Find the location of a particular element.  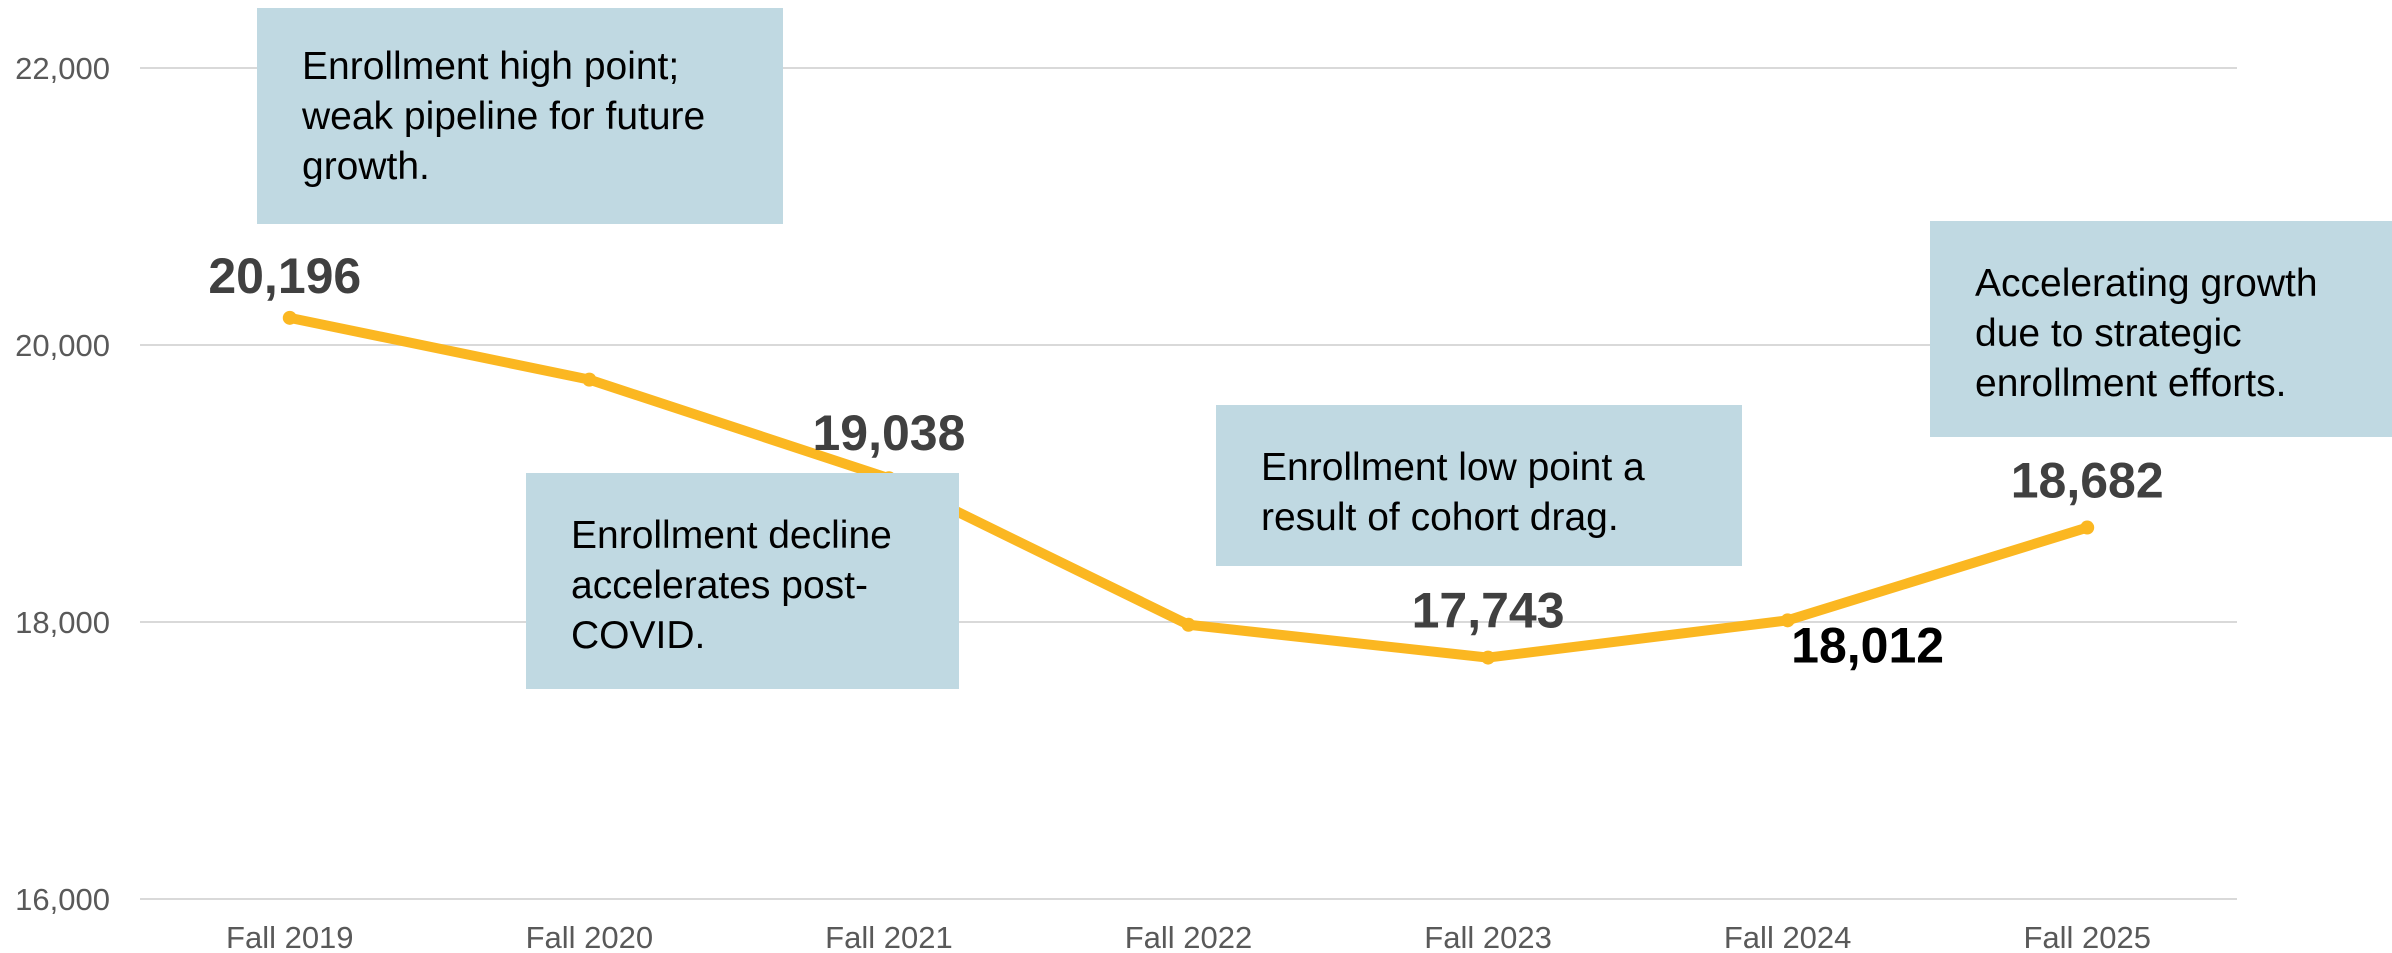

y-tick-label: 16,000 is located at coordinates (62, 899).